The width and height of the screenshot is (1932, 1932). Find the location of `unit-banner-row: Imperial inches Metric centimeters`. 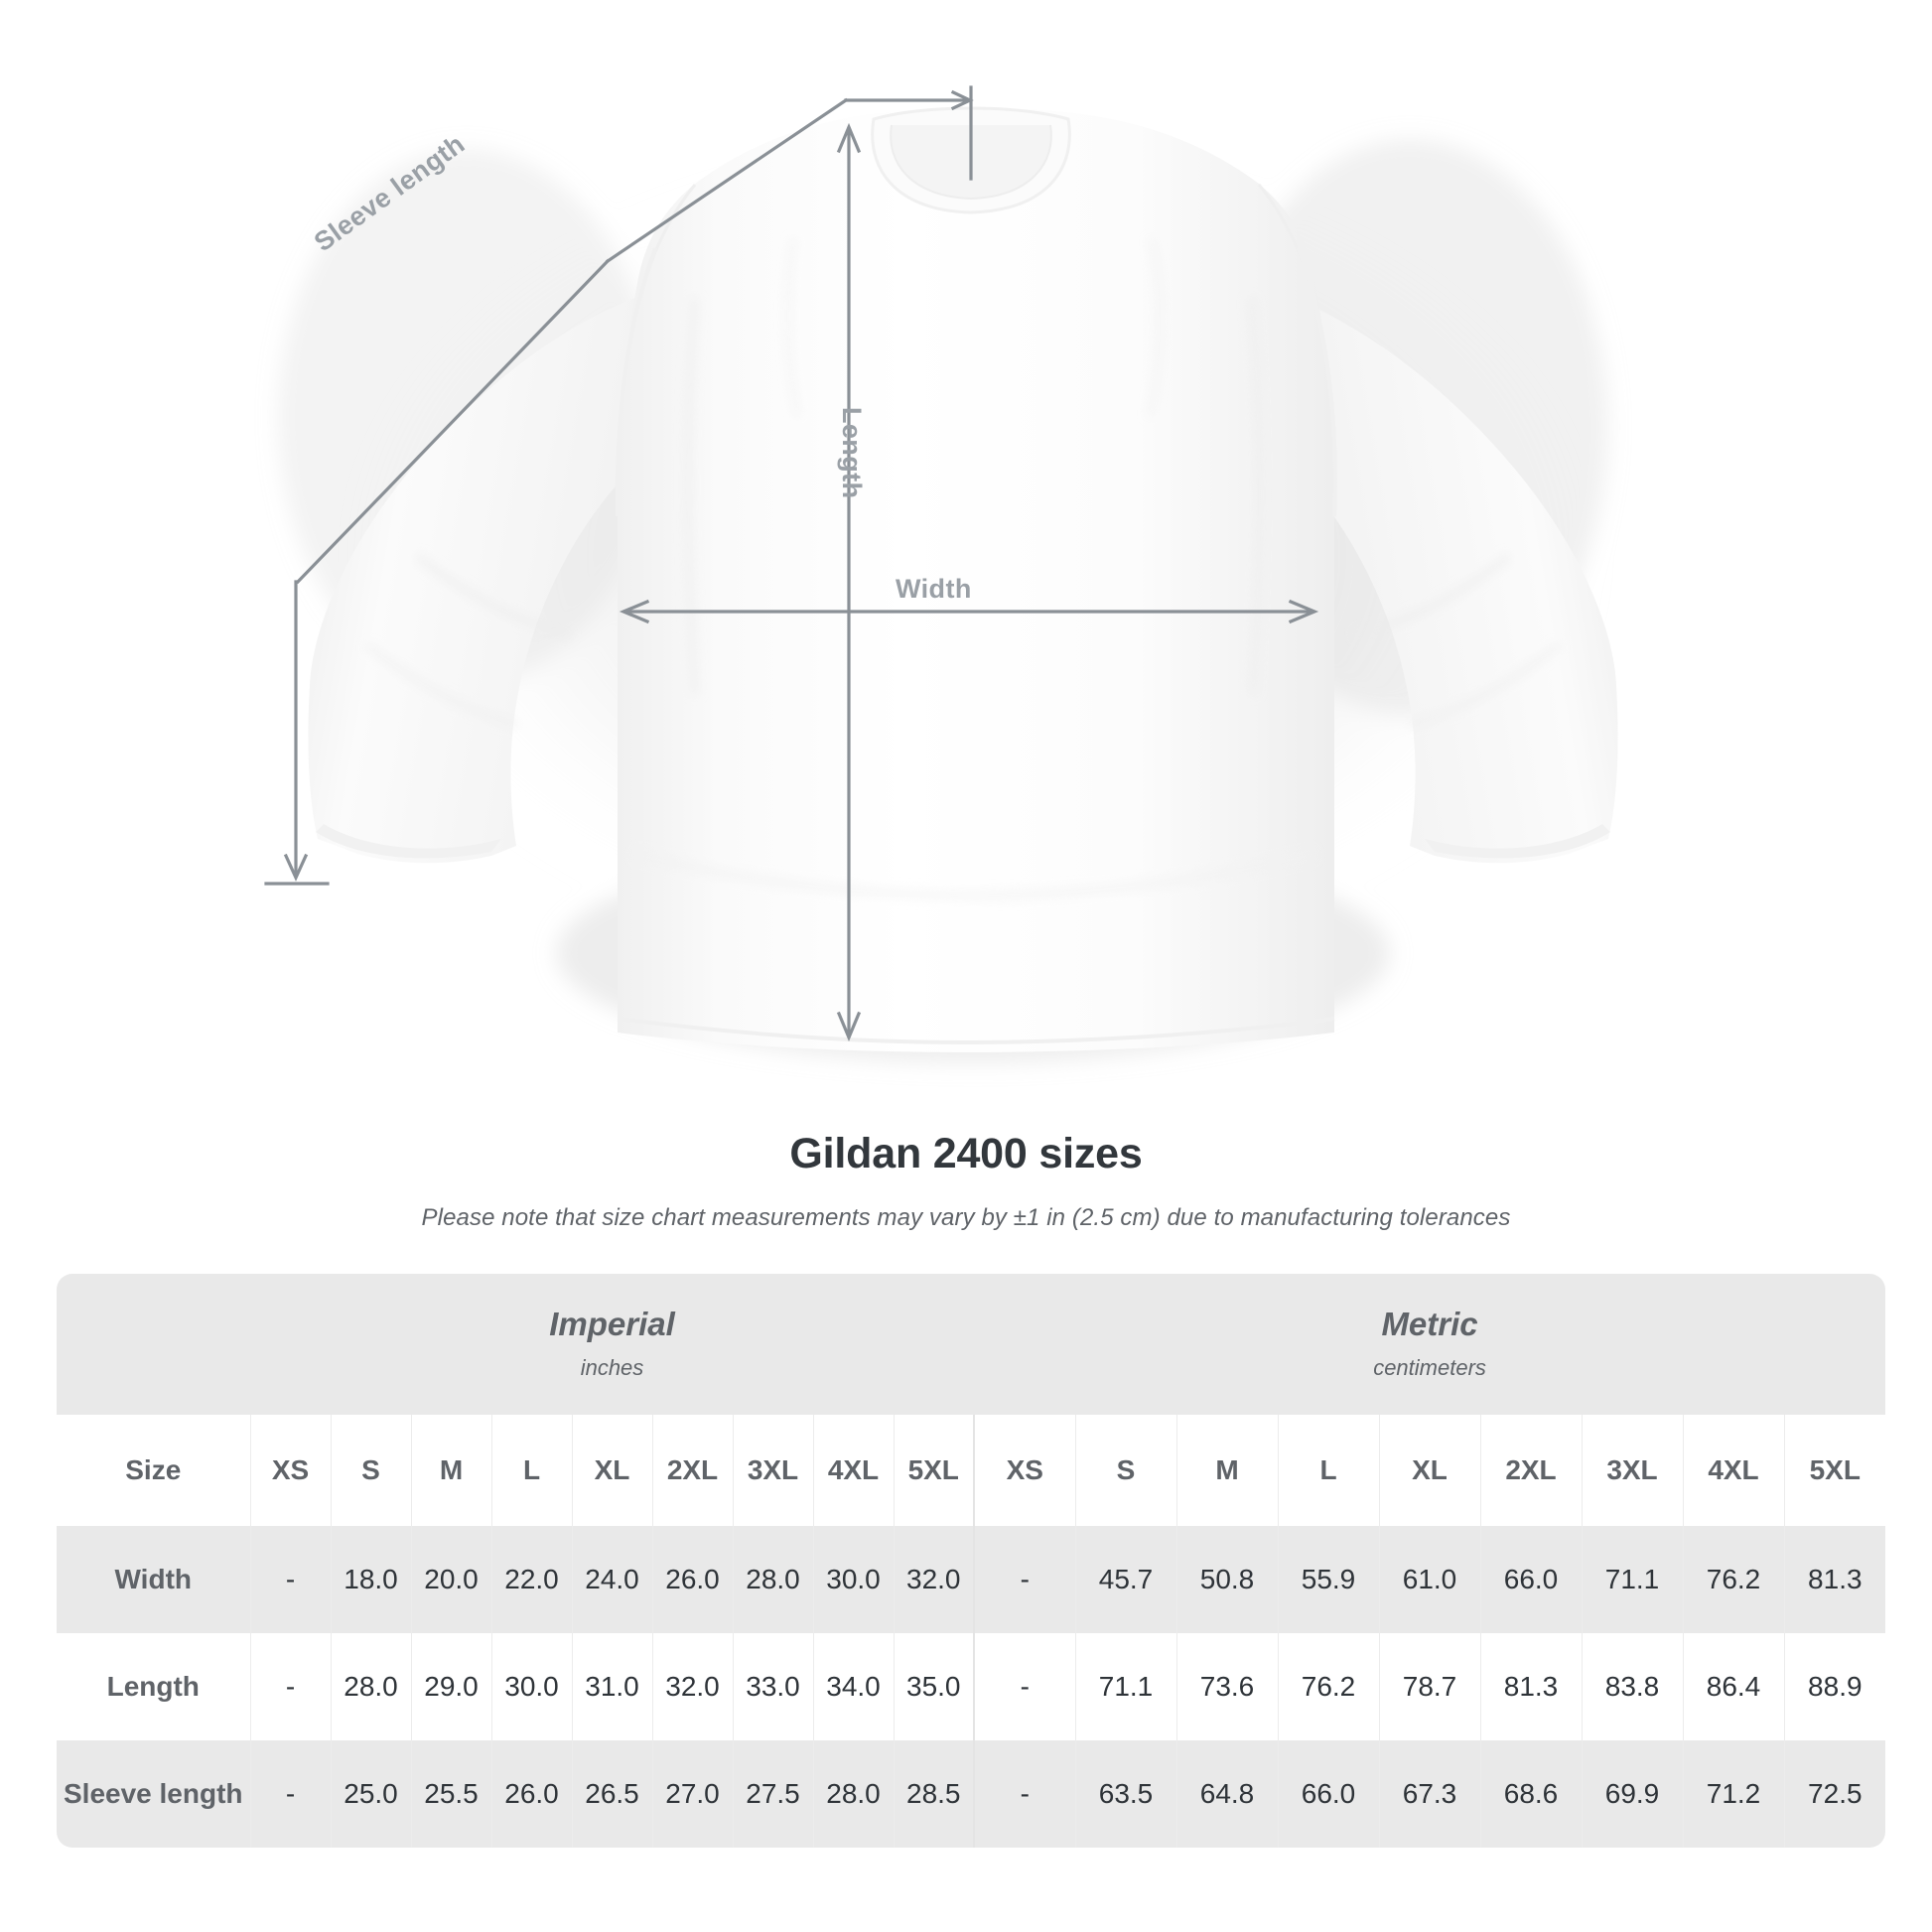

unit-banner-row: Imperial inches Metric centimeters is located at coordinates (971, 1345).